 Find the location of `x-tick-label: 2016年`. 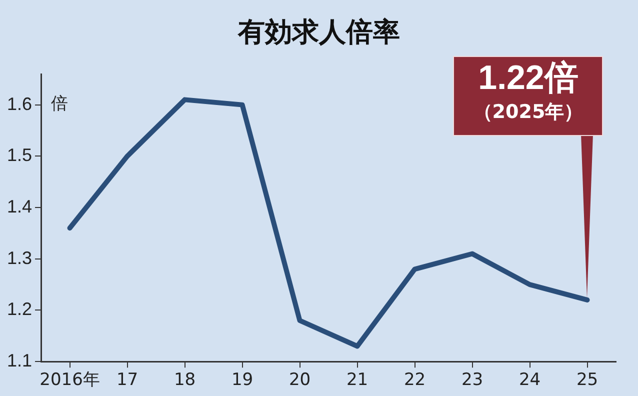

x-tick-label: 2016年 is located at coordinates (70, 380).